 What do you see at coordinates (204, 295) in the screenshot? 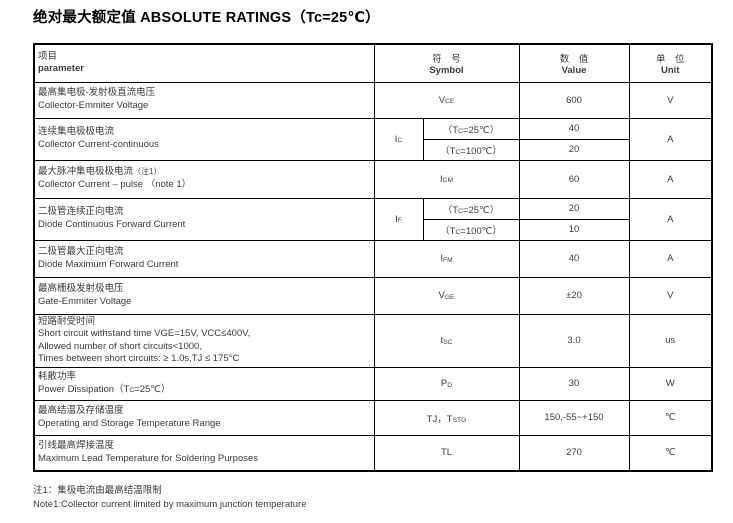
I see `param-cell: 最高栅极发射极电压 Gate-Emmiter Voltage` at bounding box center [204, 295].